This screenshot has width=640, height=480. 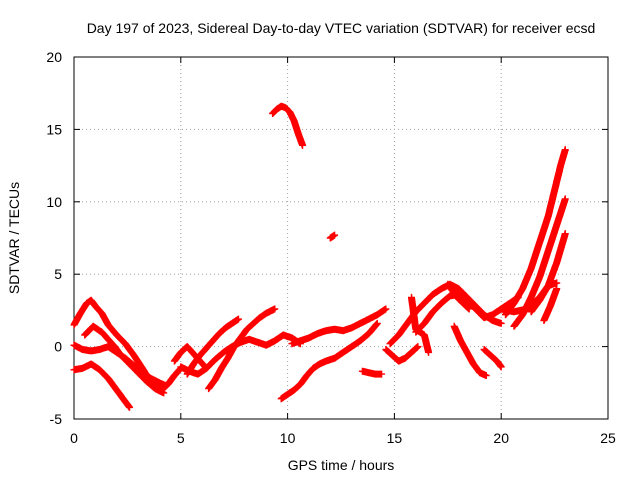 What do you see at coordinates (343, 438) in the screenshot?
I see `x-tick-labels: 0 5 10 15 20 25` at bounding box center [343, 438].